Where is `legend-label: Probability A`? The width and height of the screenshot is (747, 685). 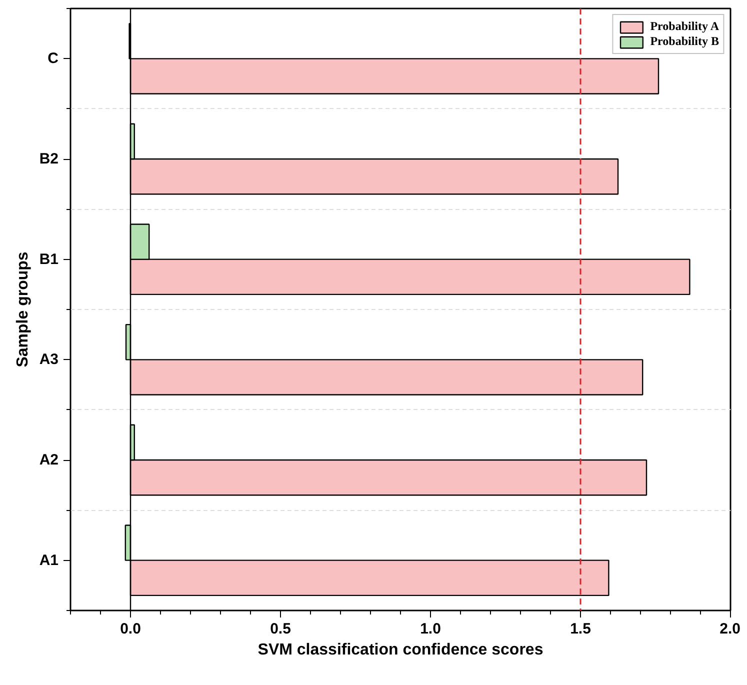 legend-label: Probability A is located at coordinates (684, 26).